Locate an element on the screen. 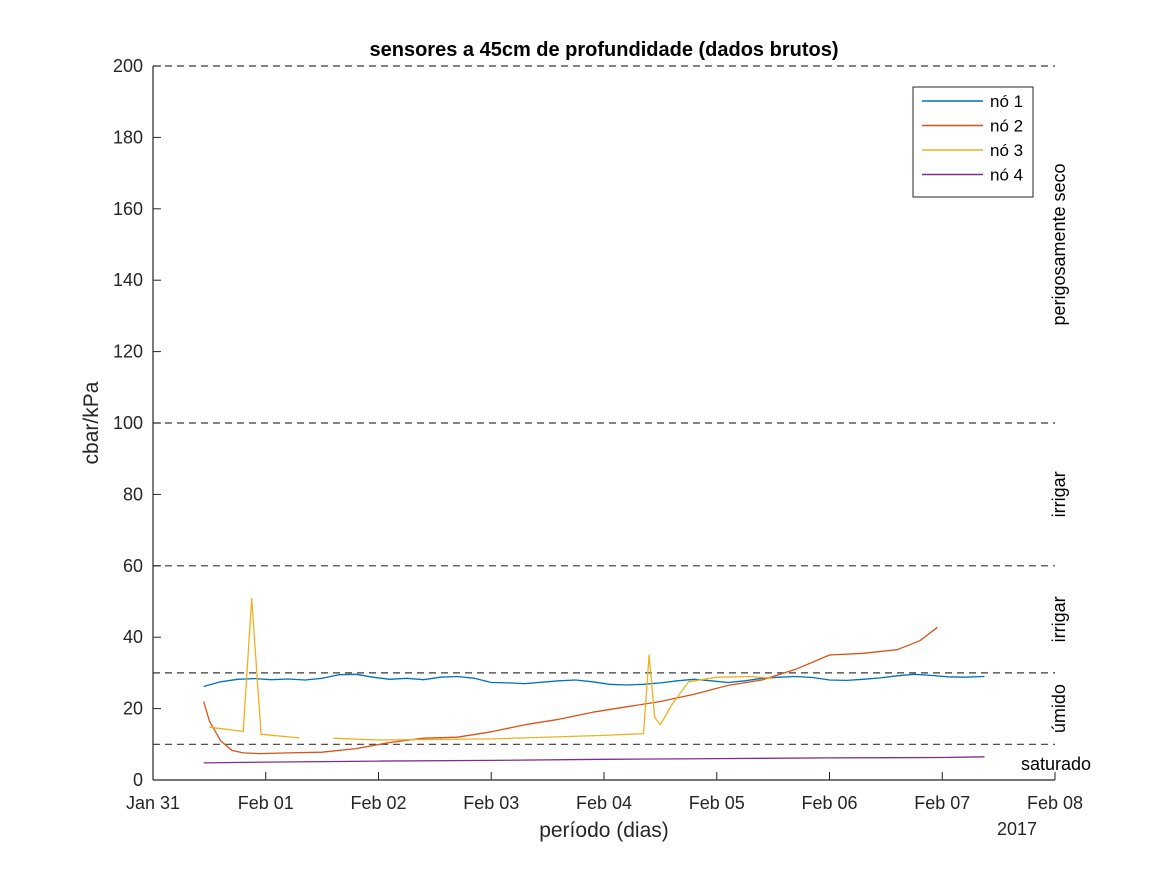 The image size is (1167, 875). legend-label: nó 1 is located at coordinates (1006, 101).